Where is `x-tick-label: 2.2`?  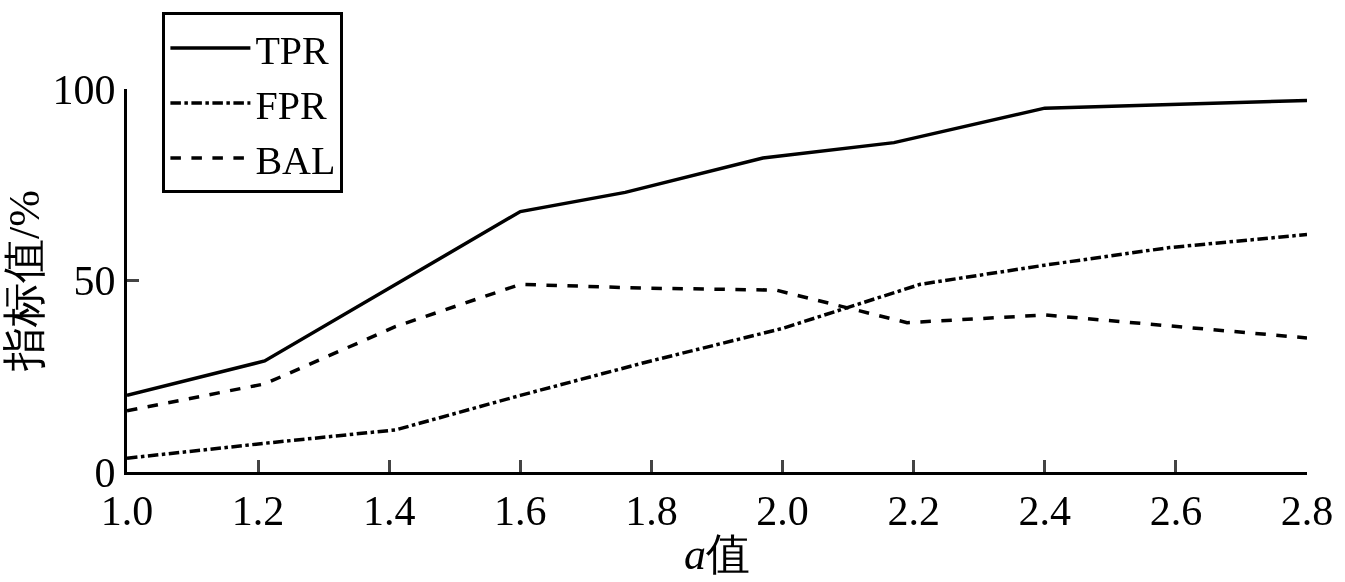 x-tick-label: 2.2 is located at coordinates (913, 511).